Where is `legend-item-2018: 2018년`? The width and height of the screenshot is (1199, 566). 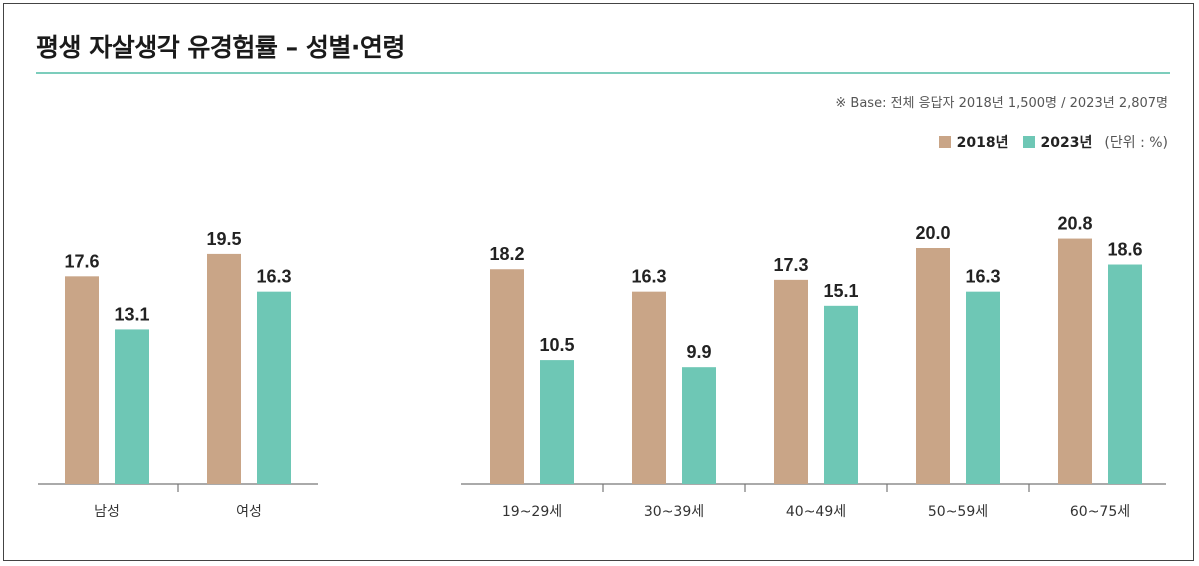 legend-item-2018: 2018년 is located at coordinates (973, 142).